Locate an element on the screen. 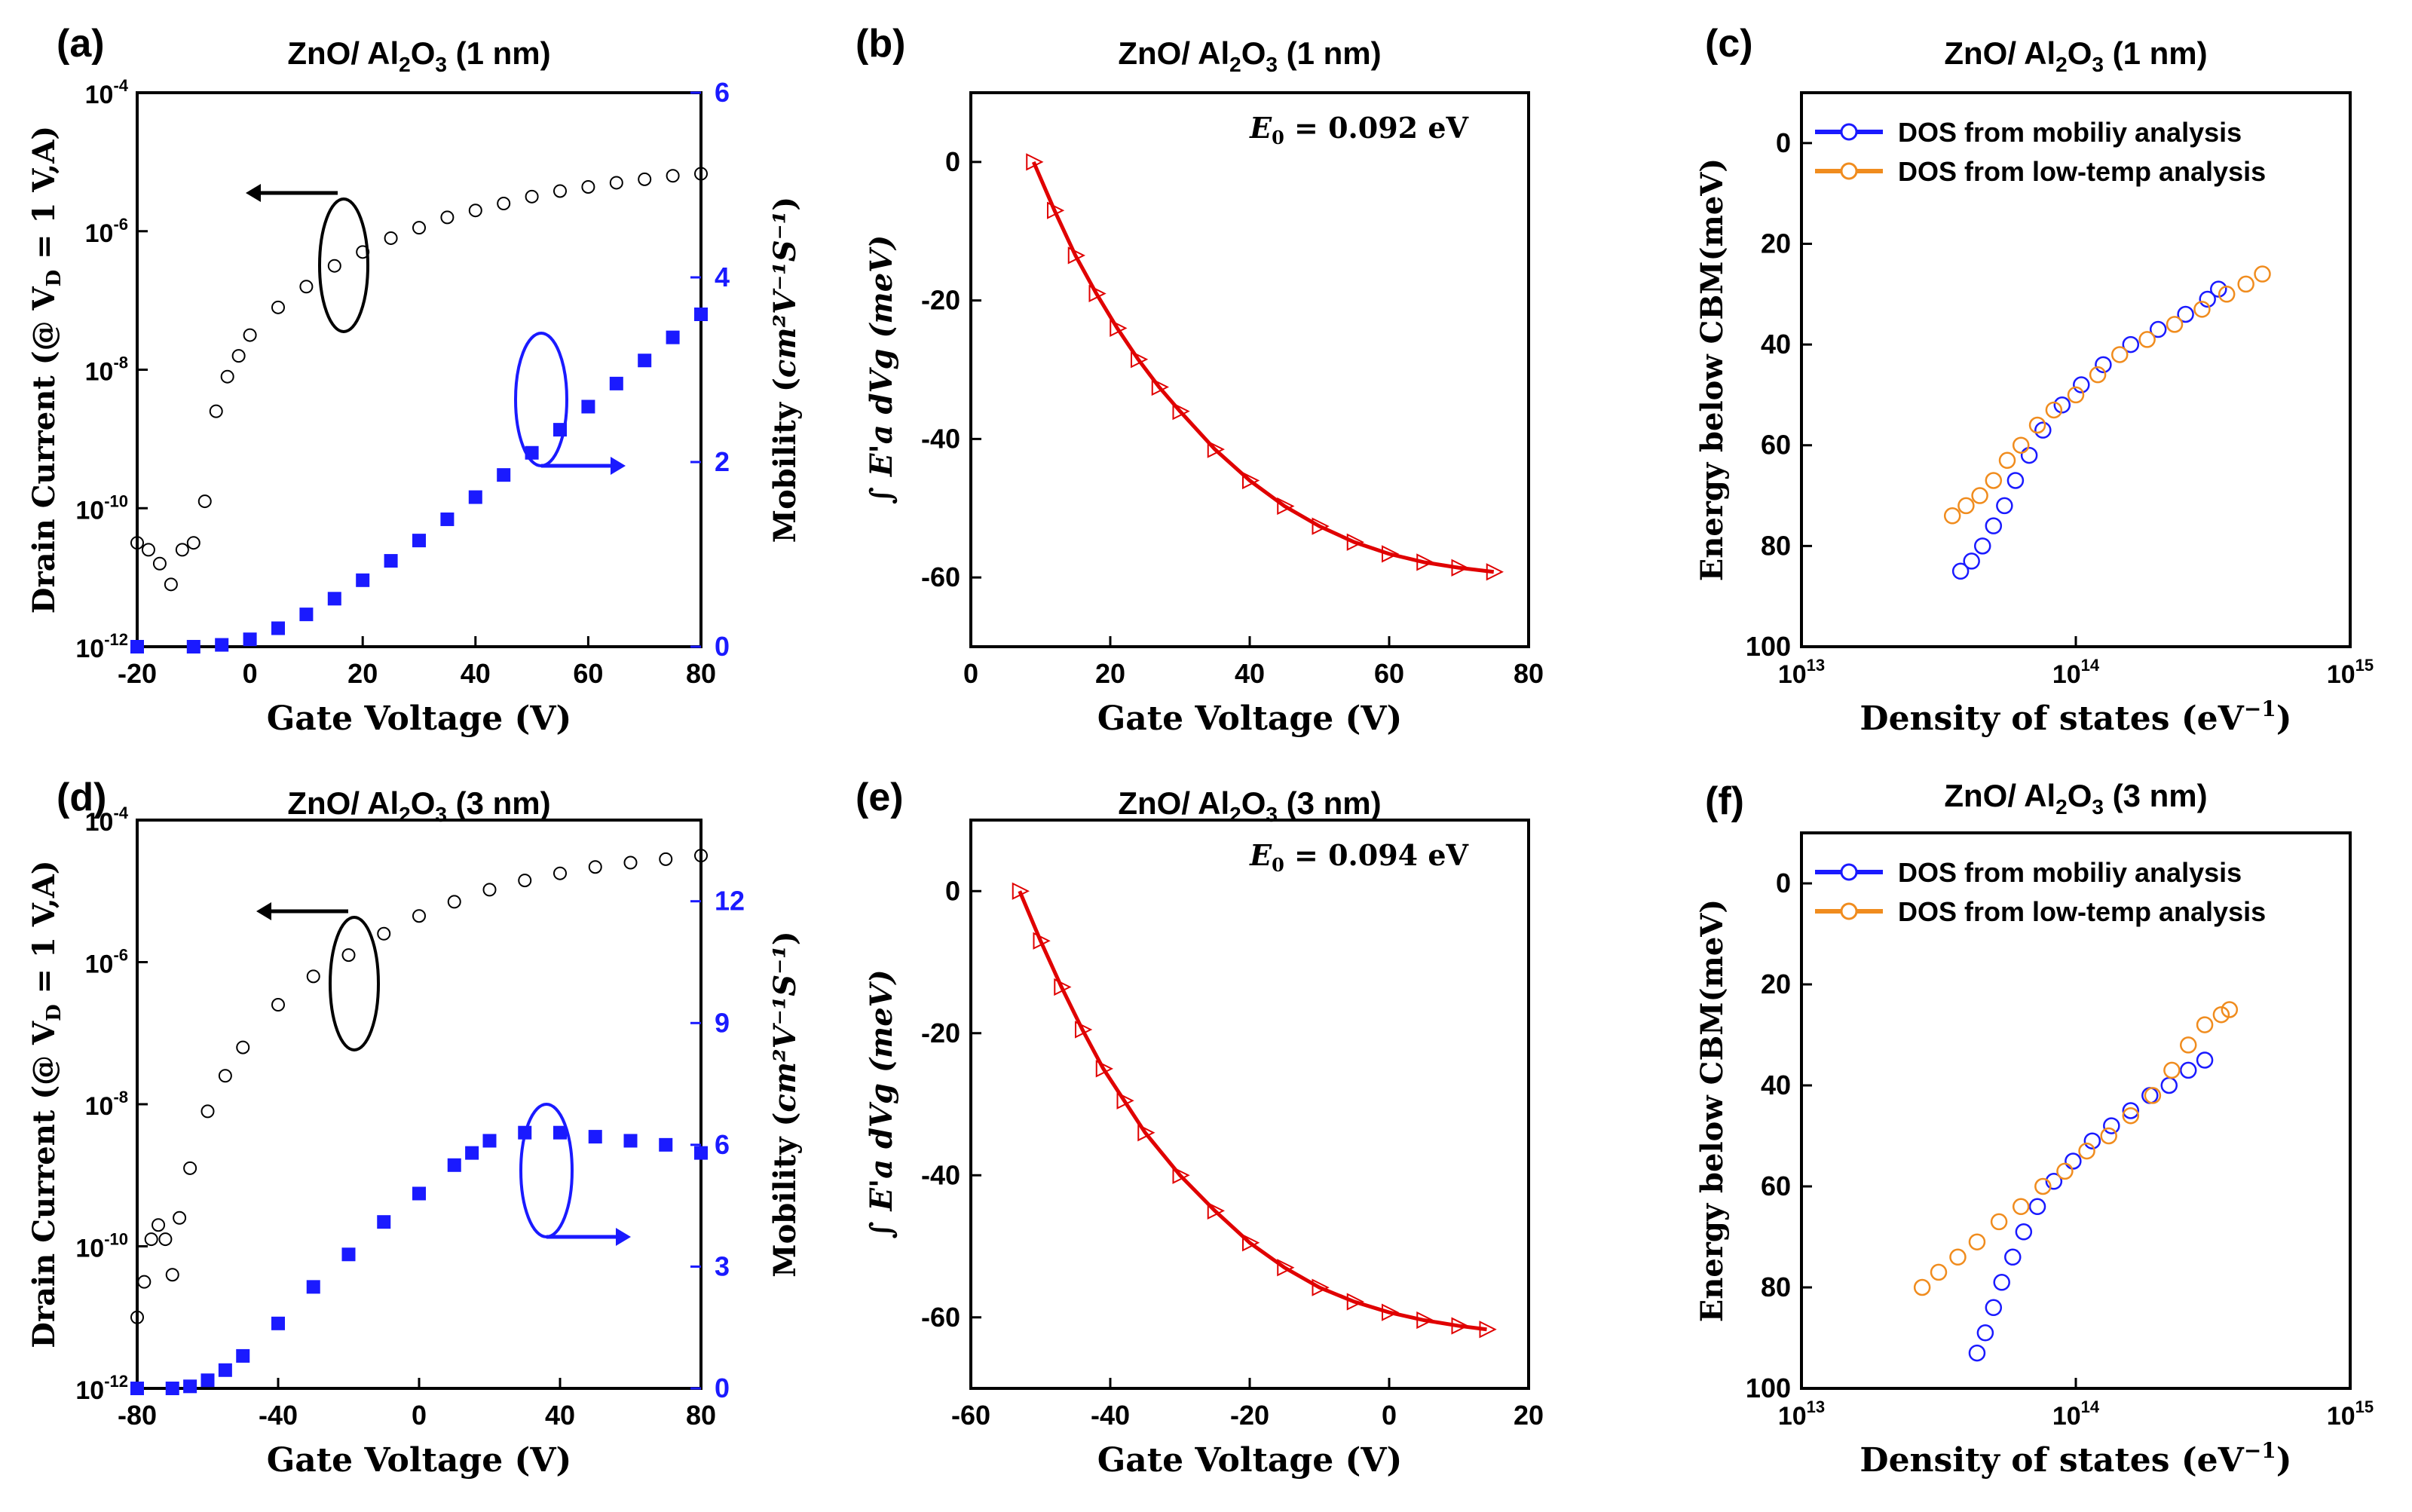 Image resolution: width=2412 pixels, height=1512 pixels. legend-label: DOS from low-temp analysis is located at coordinates (2082, 912).